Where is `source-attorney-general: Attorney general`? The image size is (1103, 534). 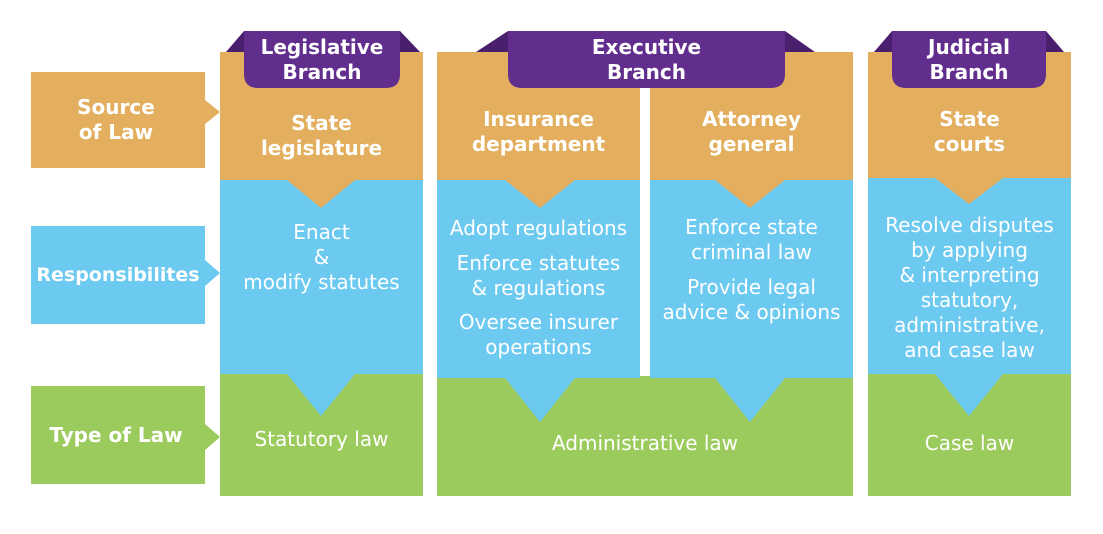 source-attorney-general: Attorney general is located at coordinates (751, 131).